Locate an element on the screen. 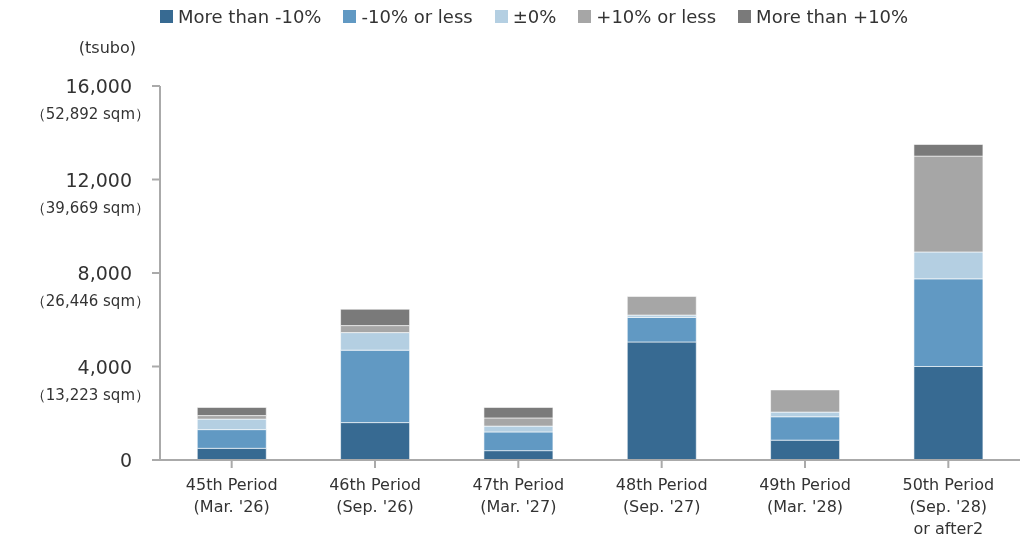  x-tick-label: 48th Period (Sep. '27) is located at coordinates (661, 495).